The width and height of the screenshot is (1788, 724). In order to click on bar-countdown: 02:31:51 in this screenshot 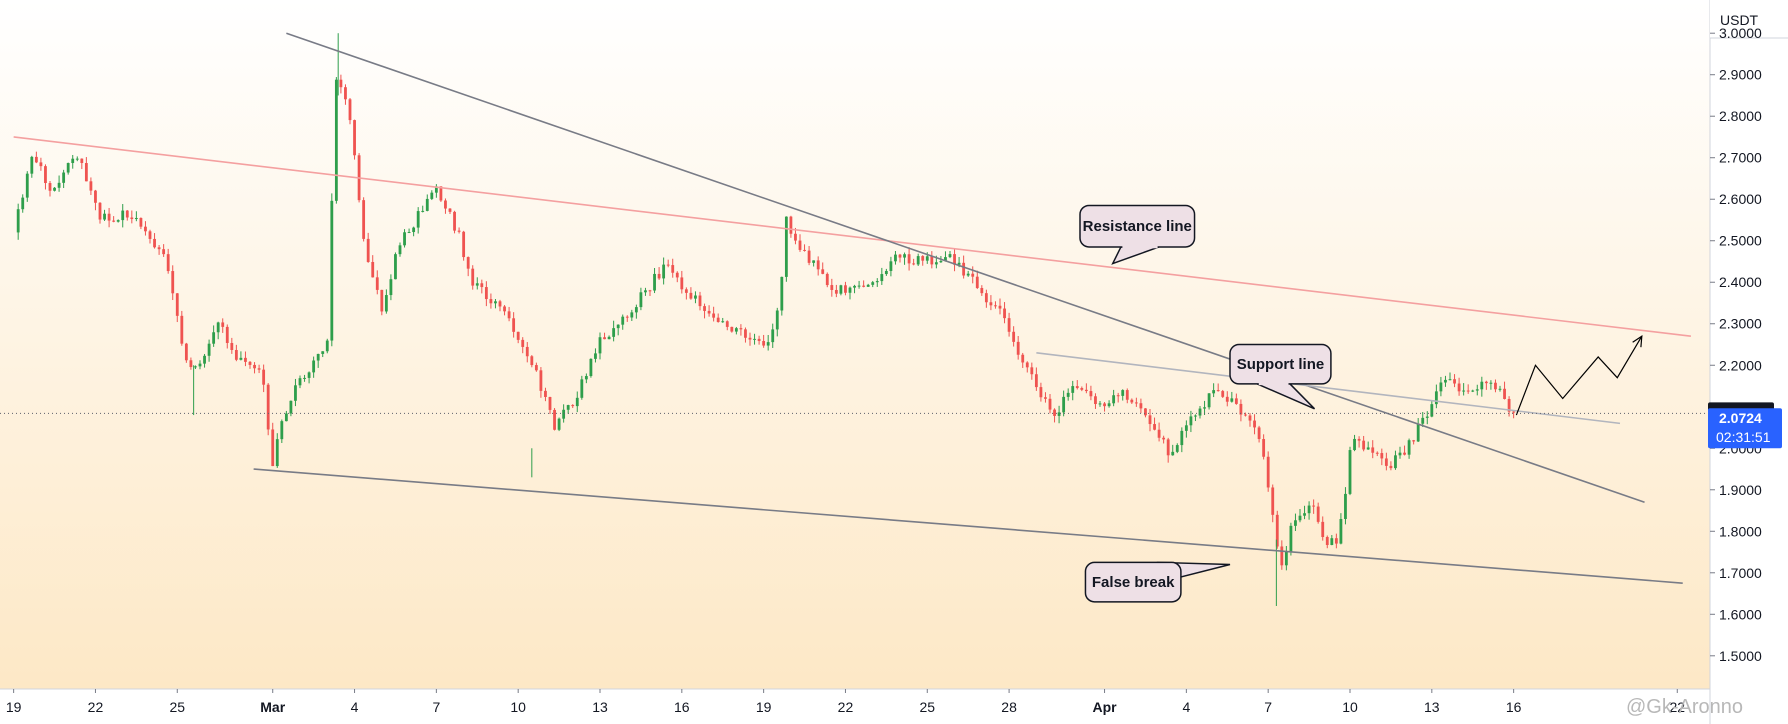, I will do `click(1743, 437)`.